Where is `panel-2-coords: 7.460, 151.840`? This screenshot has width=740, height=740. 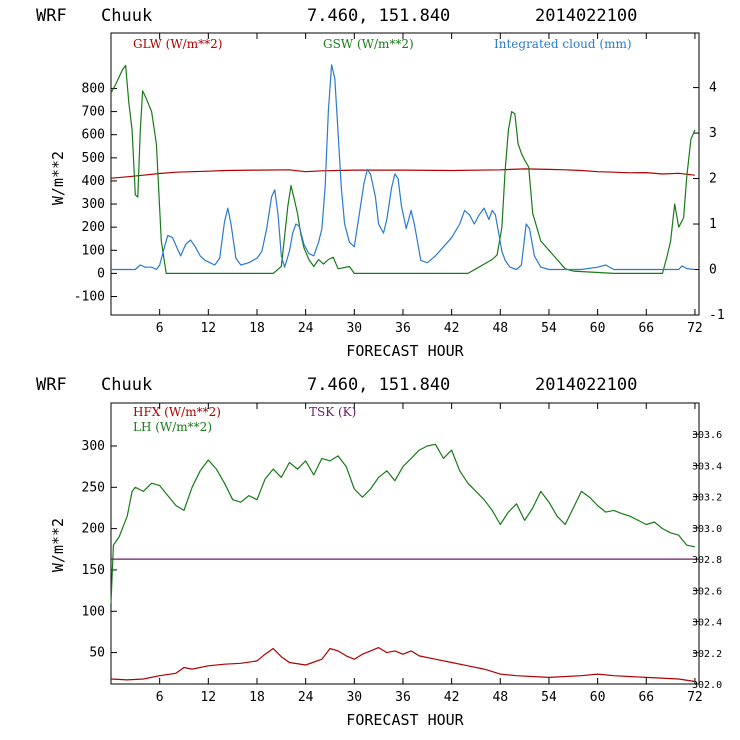
panel-2-coords: 7.460, 151.840 is located at coordinates (378, 385).